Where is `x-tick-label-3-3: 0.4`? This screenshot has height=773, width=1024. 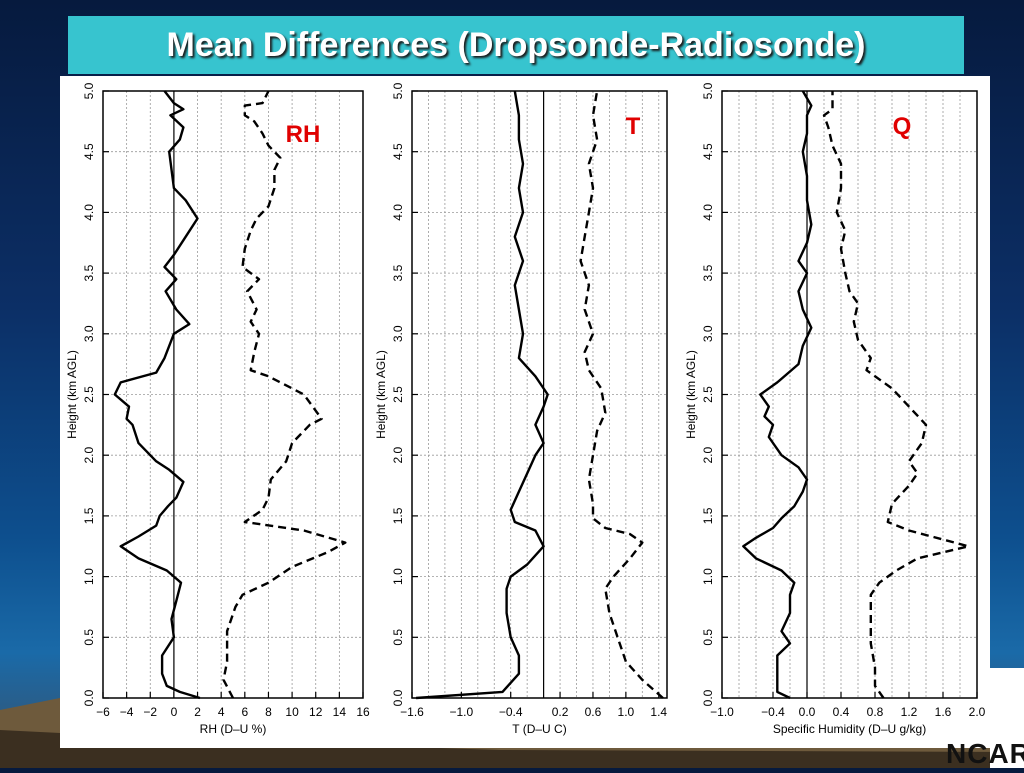 x-tick-label-3-3: 0.4 is located at coordinates (841, 712).